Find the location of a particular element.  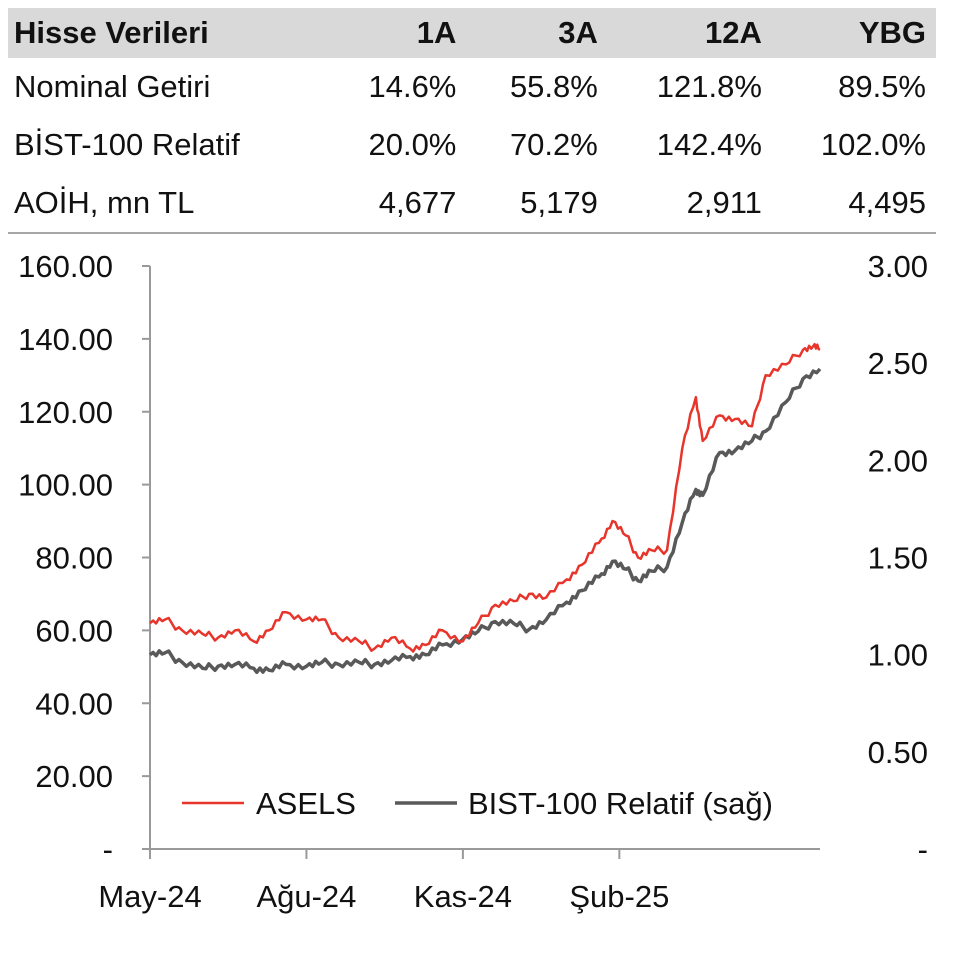

row-value: 5,179 is located at coordinates (537, 204).